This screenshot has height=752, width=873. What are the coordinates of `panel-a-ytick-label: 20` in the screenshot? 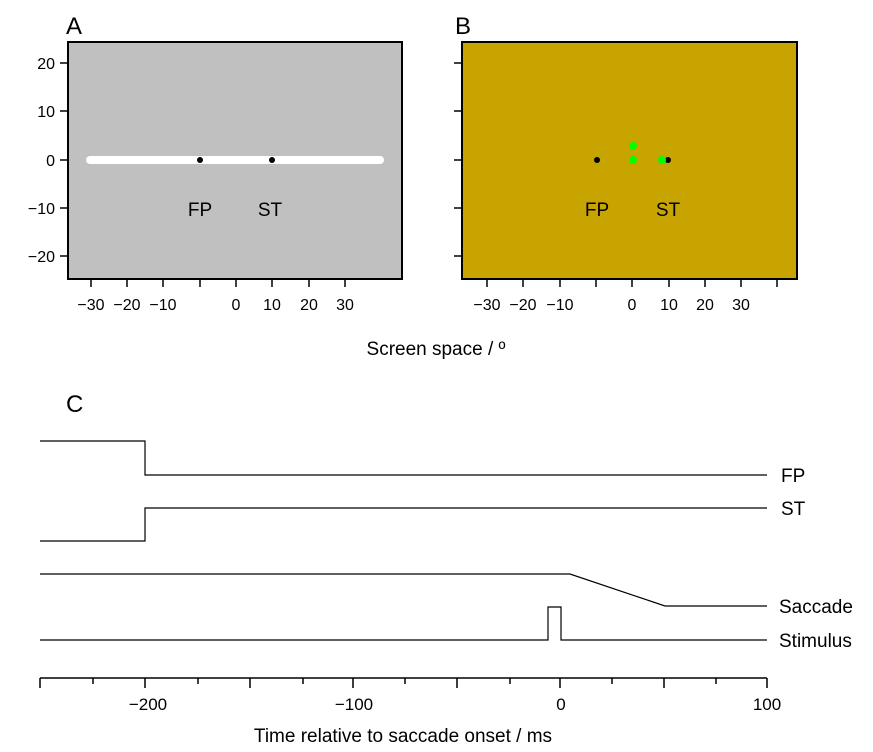 It's located at (46, 64).